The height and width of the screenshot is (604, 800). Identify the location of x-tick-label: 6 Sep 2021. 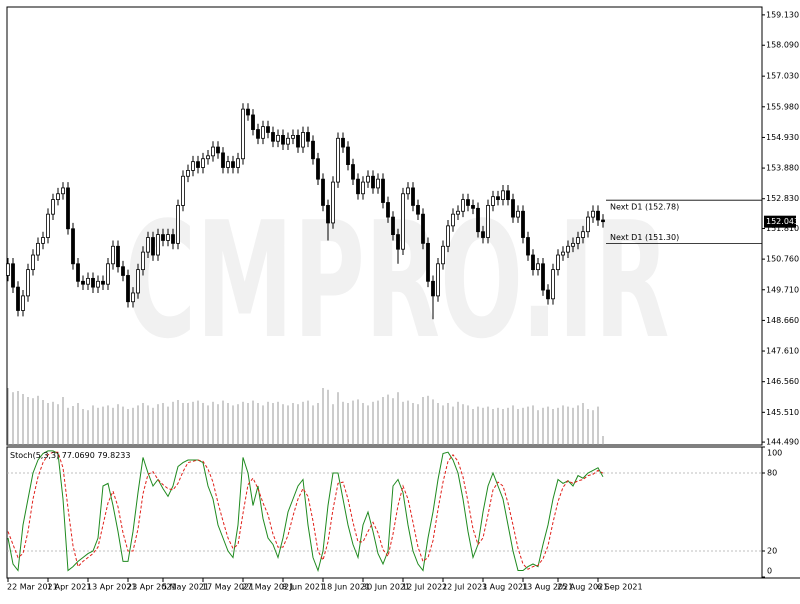
(620, 587).